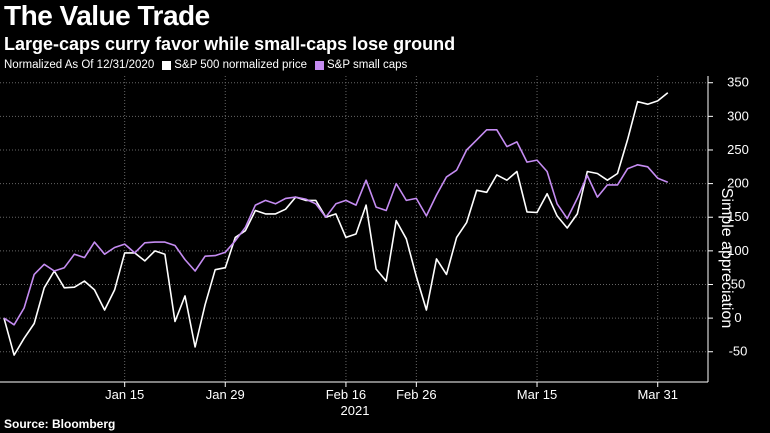 The width and height of the screenshot is (770, 433). I want to click on y-tick-label: 300, so click(738, 115).